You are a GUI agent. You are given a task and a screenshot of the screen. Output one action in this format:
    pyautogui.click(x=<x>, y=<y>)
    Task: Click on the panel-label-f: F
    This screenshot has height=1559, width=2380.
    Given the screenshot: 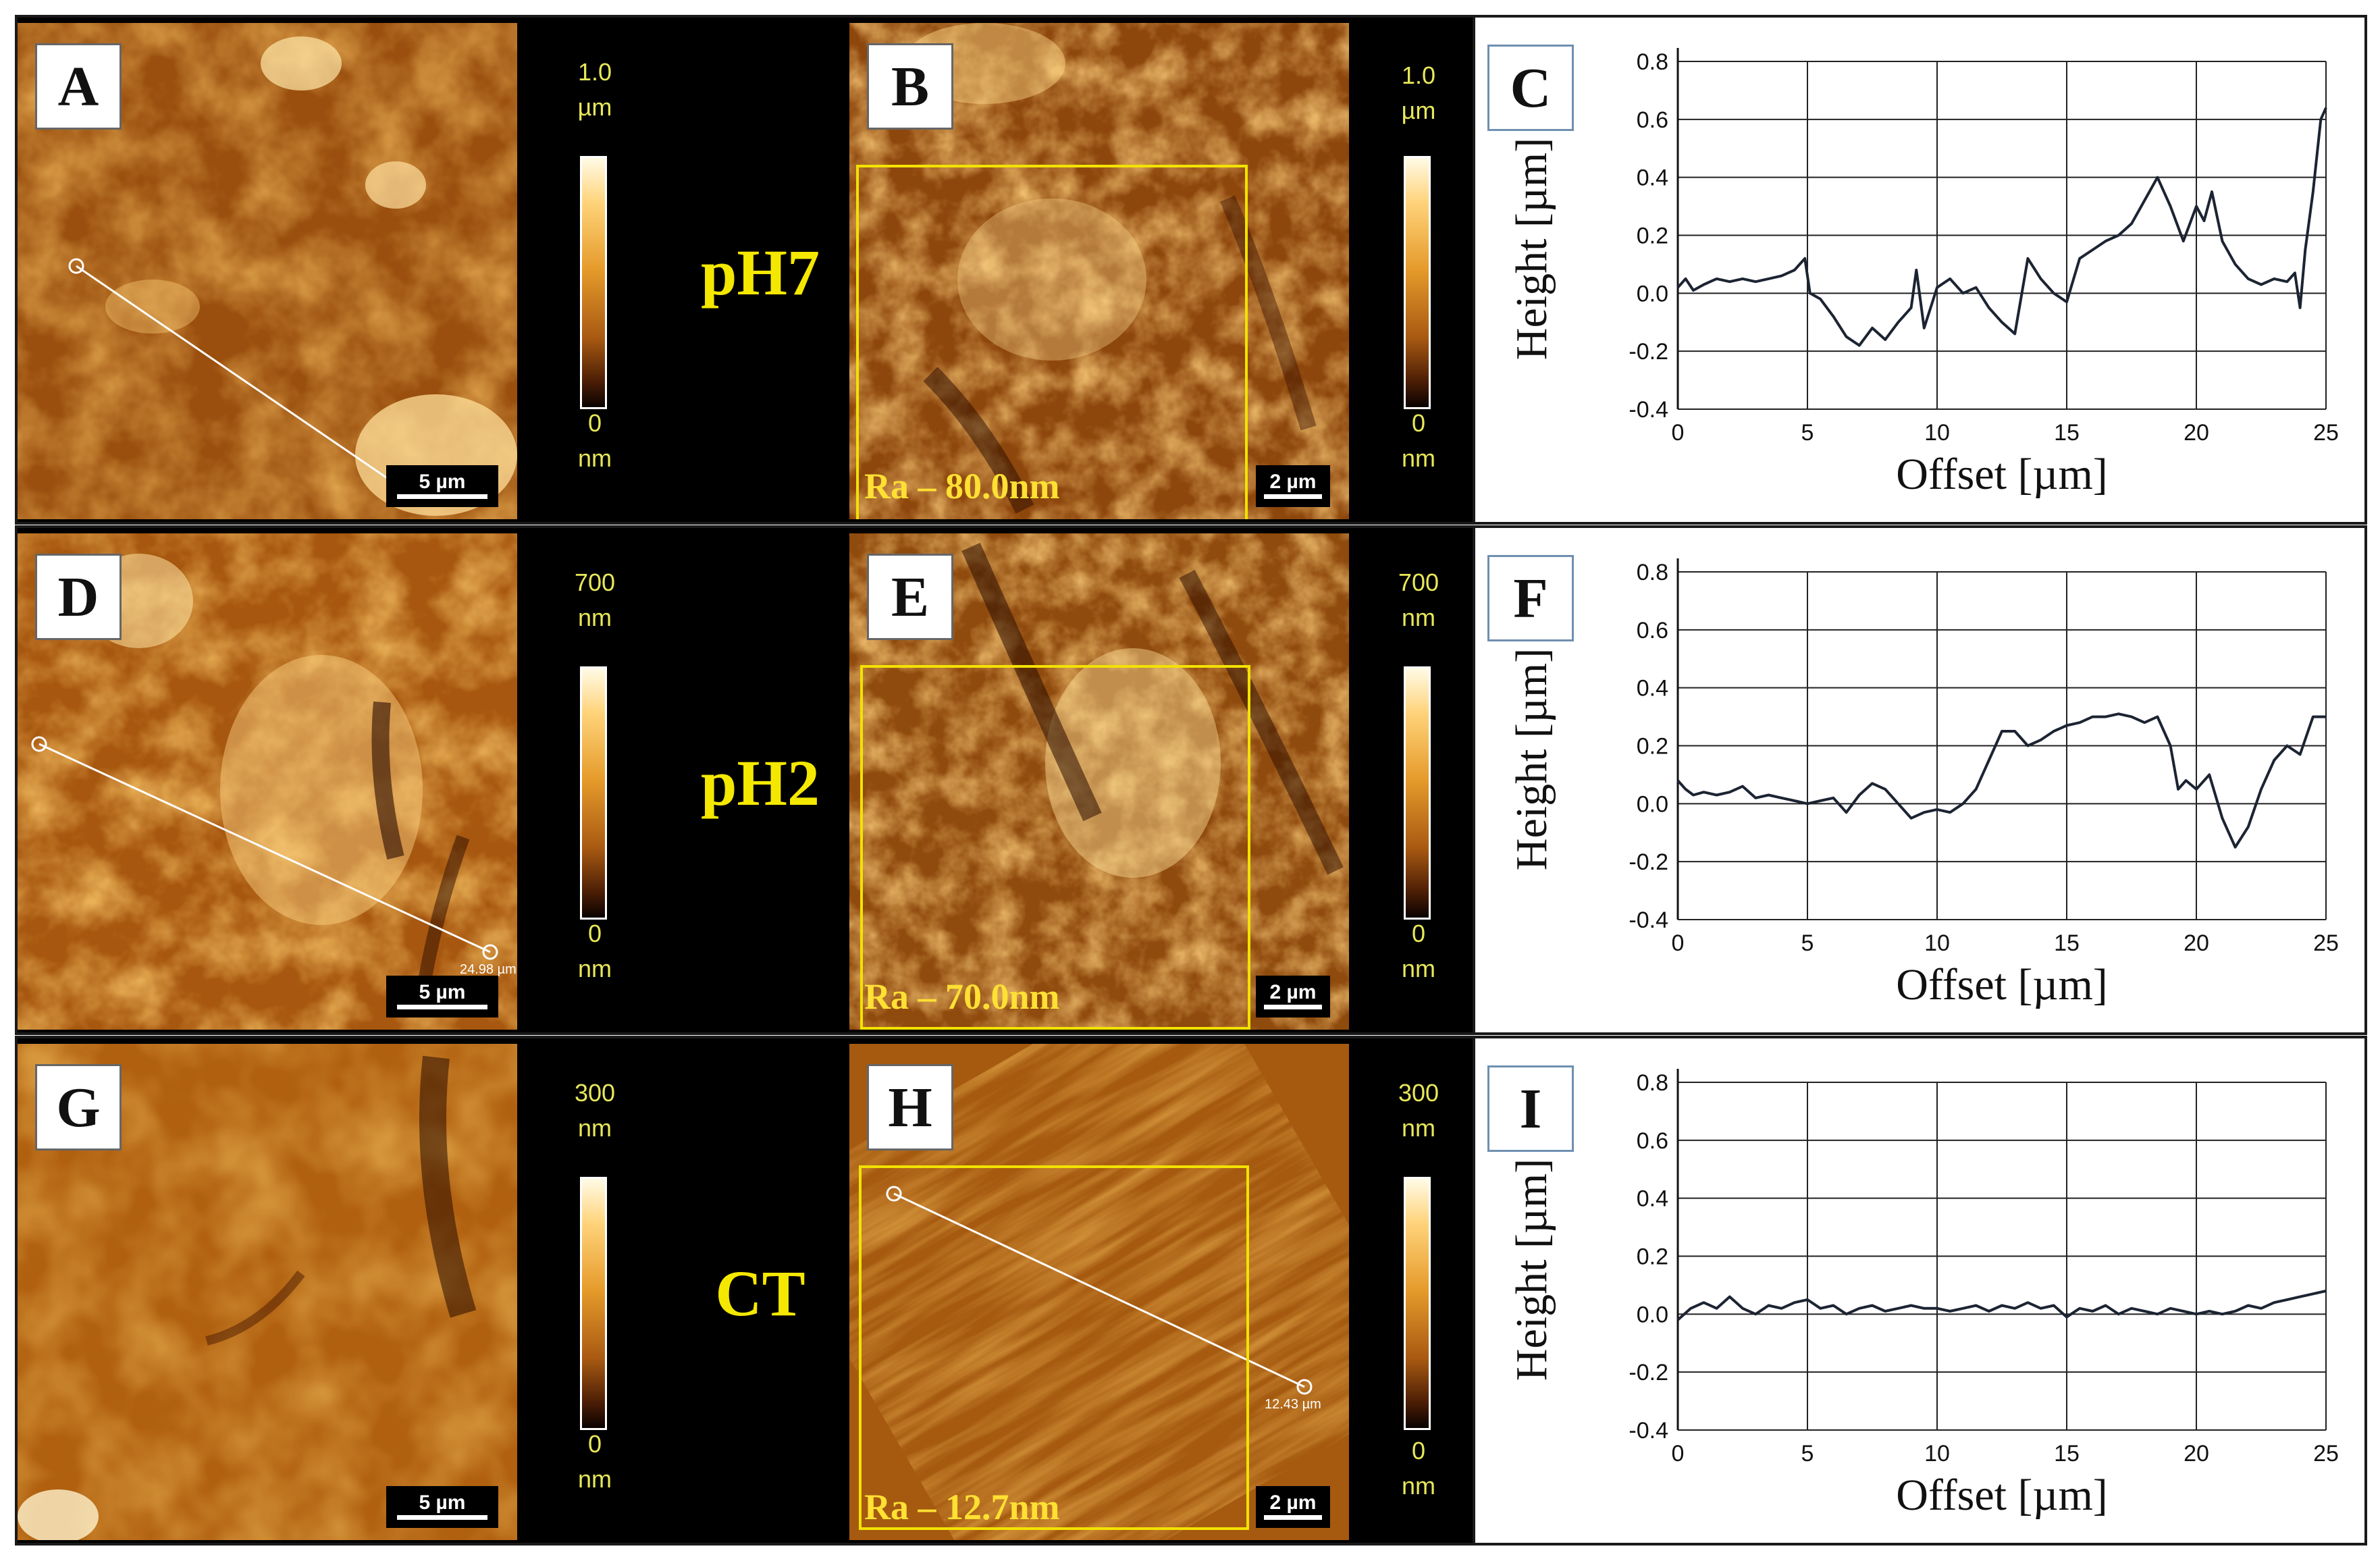 What is the action you would take?
    pyautogui.click(x=1530, y=598)
    